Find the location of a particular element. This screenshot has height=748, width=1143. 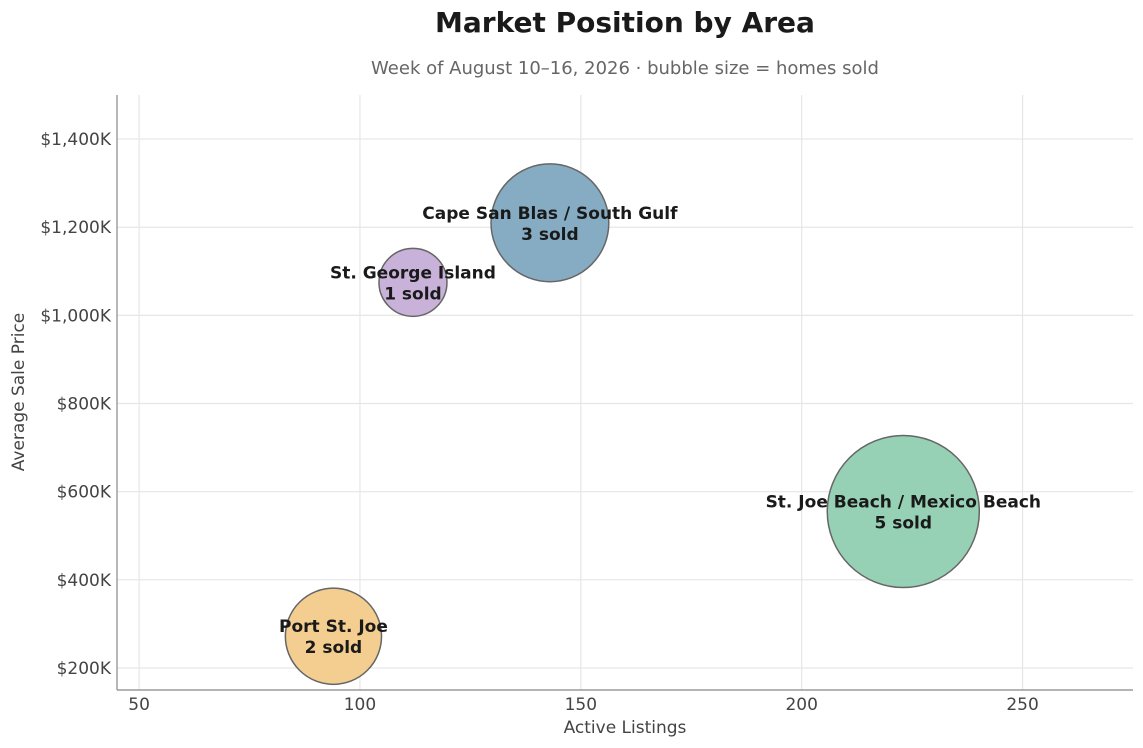

y-tick-label: $1,400K is located at coordinates (75, 140).